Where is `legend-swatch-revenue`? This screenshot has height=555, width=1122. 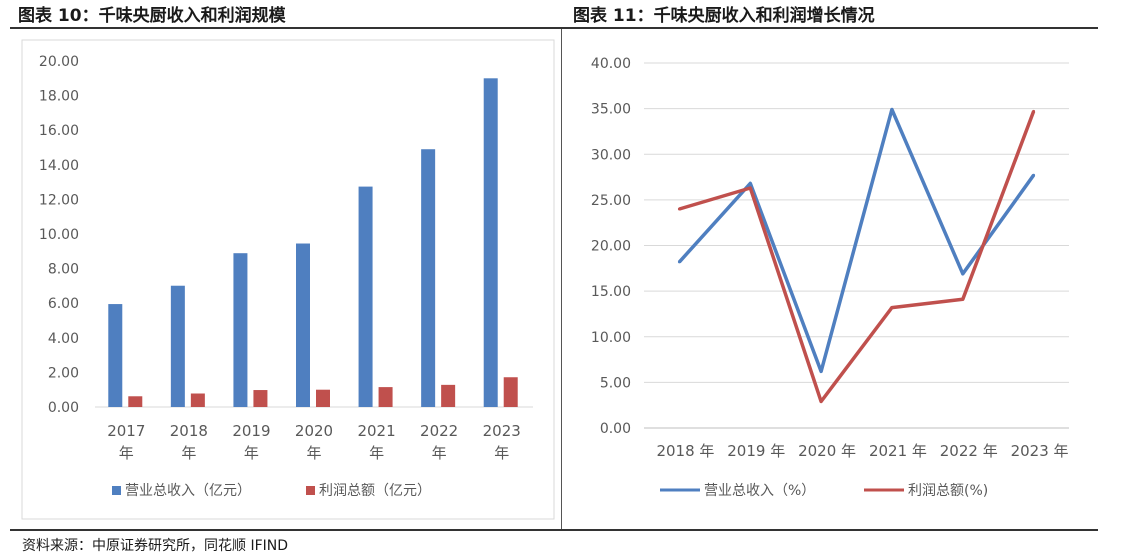 legend-swatch-revenue is located at coordinates (116, 490).